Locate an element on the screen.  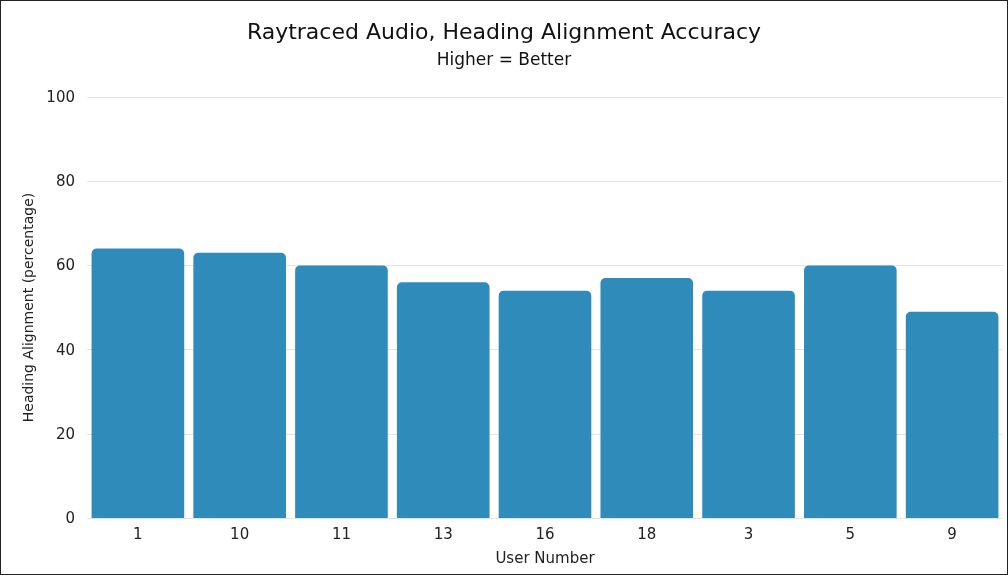
x-tick-label: 10 is located at coordinates (240, 533).